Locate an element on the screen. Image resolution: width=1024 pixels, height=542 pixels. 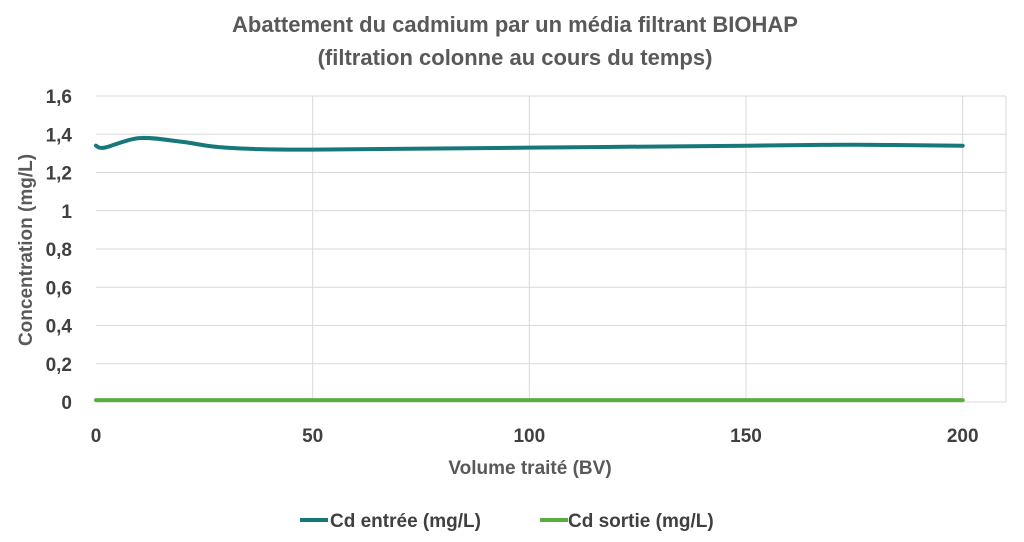
x-axis-title: Volume traité (BV) is located at coordinates (529, 468).